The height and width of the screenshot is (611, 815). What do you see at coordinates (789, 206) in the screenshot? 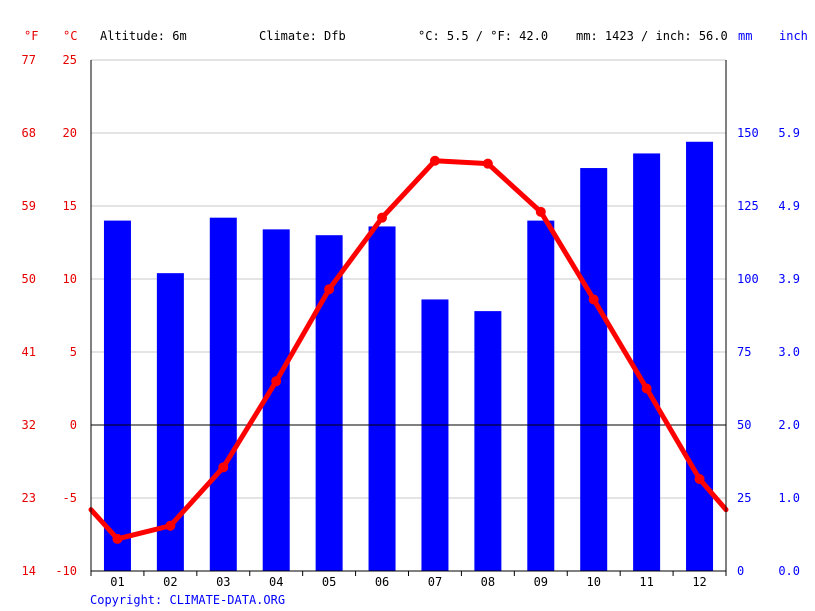
I see `inch-tick-label: 4.9` at bounding box center [789, 206].